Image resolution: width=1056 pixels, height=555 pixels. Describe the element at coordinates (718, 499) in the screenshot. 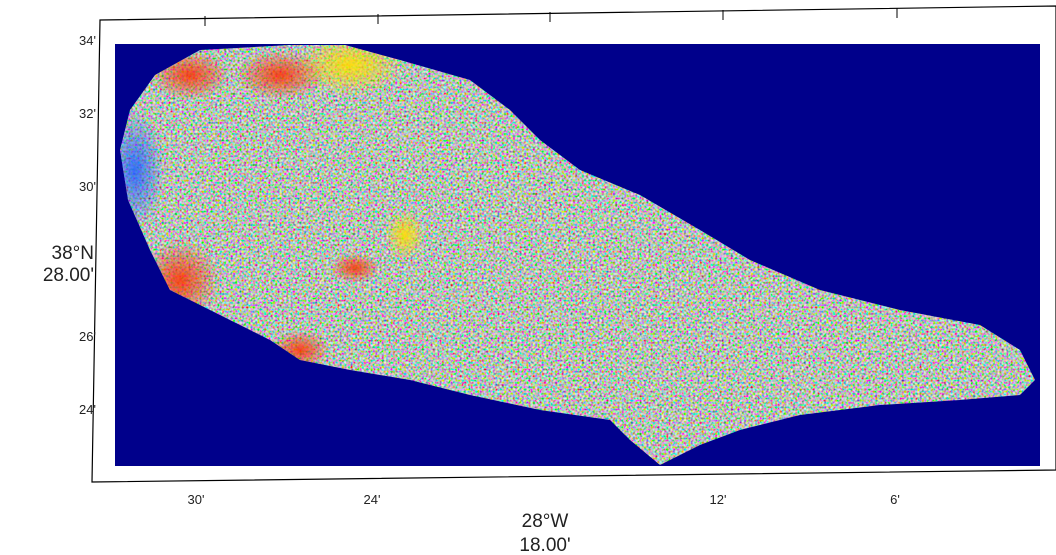

I see `x-tick-label: 12'` at that location.